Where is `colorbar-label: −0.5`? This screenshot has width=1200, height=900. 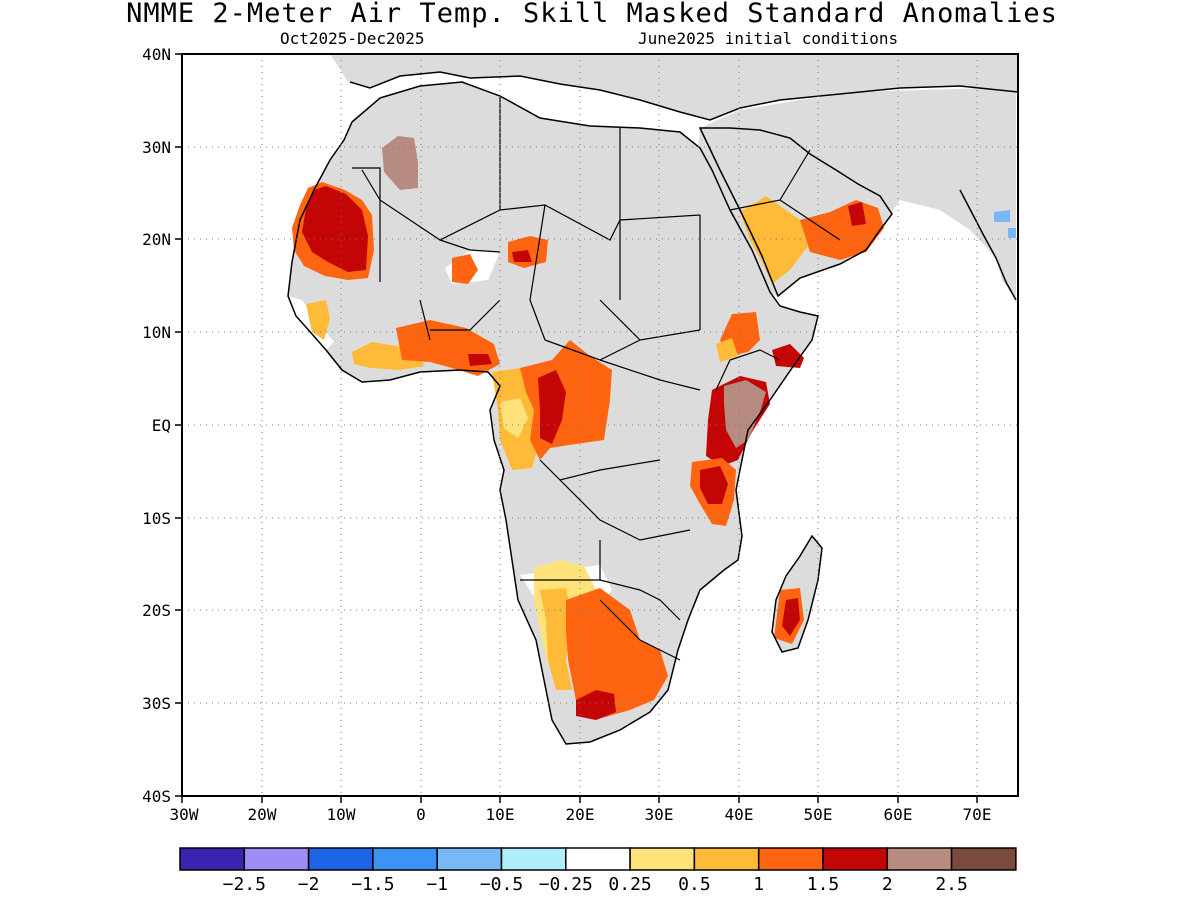
colorbar-label: −0.5 is located at coordinates (501, 884).